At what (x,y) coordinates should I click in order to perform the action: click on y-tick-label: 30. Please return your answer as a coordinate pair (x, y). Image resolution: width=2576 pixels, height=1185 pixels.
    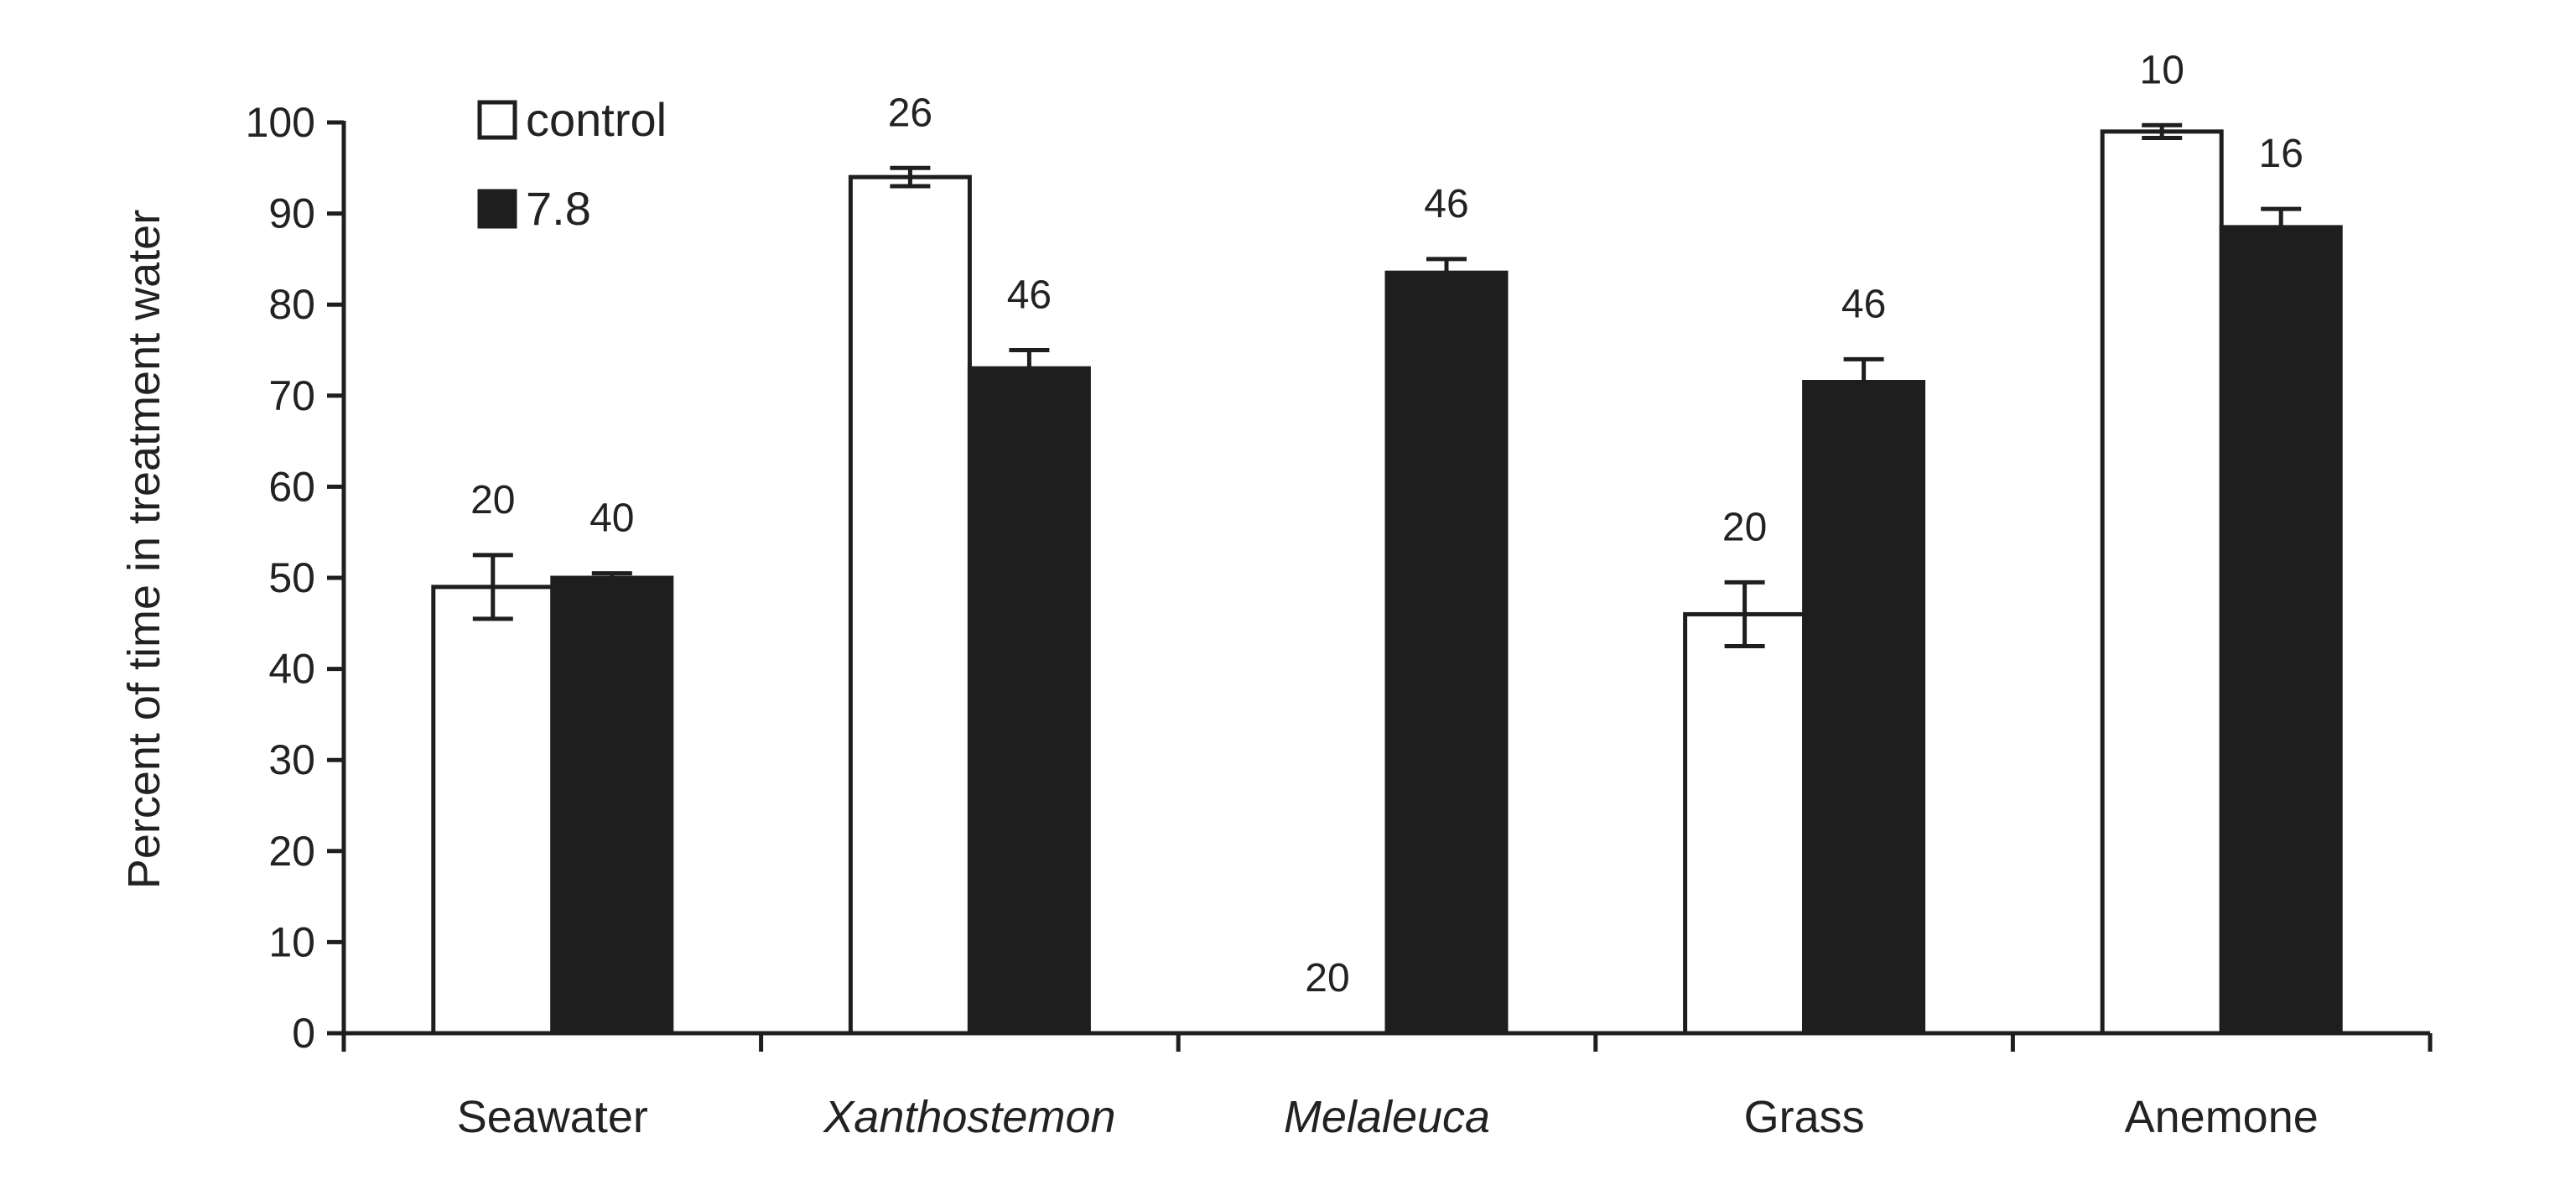
    Looking at the image, I should click on (291, 759).